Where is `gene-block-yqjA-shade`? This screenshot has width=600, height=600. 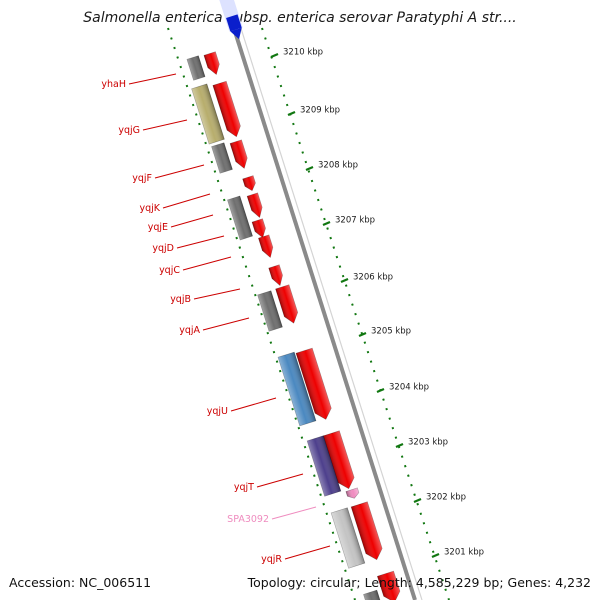 gene-block-yqjA-shade is located at coordinates (270, 311).